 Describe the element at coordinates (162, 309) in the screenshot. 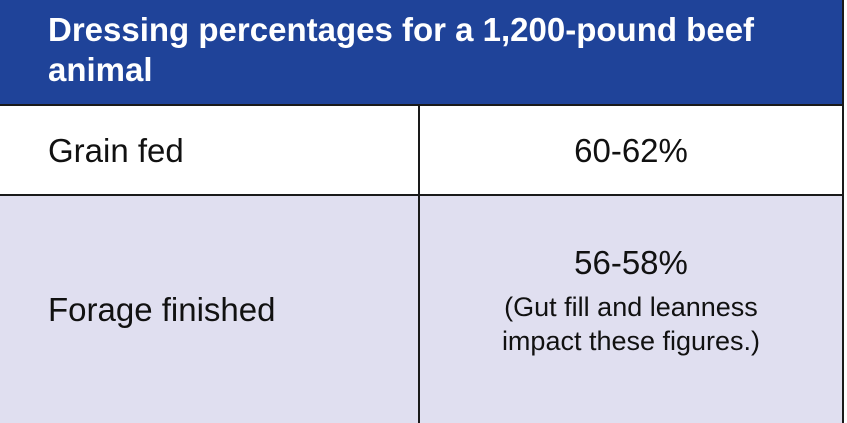

I see `row-label: Forage finished` at that location.